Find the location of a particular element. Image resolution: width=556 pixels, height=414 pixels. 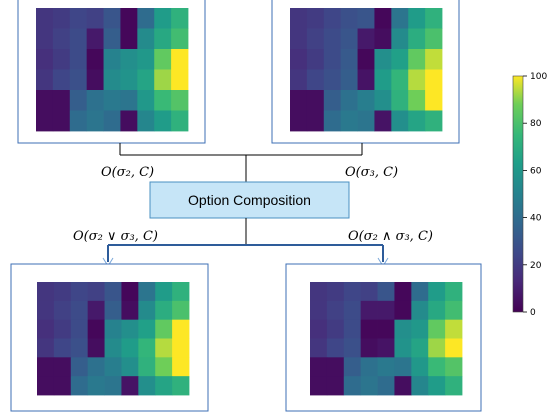

panel-top-right is located at coordinates (365, 72).